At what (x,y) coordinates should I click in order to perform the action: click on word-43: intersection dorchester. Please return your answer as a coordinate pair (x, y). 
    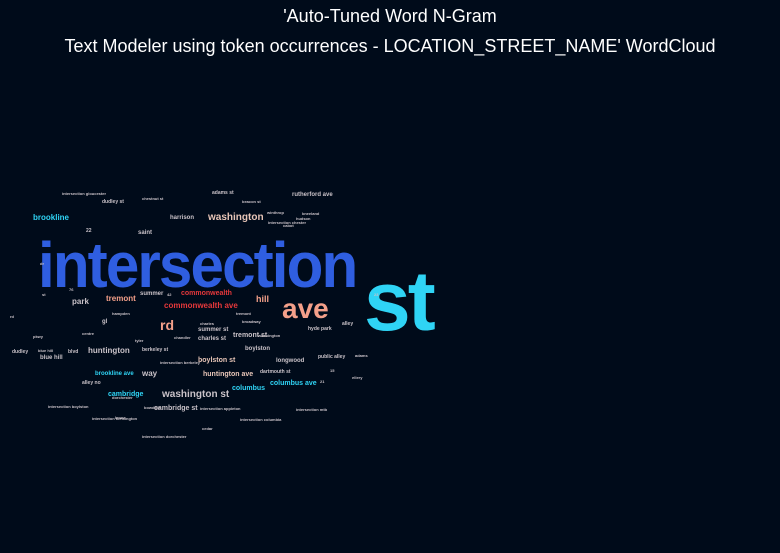
    Looking at the image, I should click on (164, 436).